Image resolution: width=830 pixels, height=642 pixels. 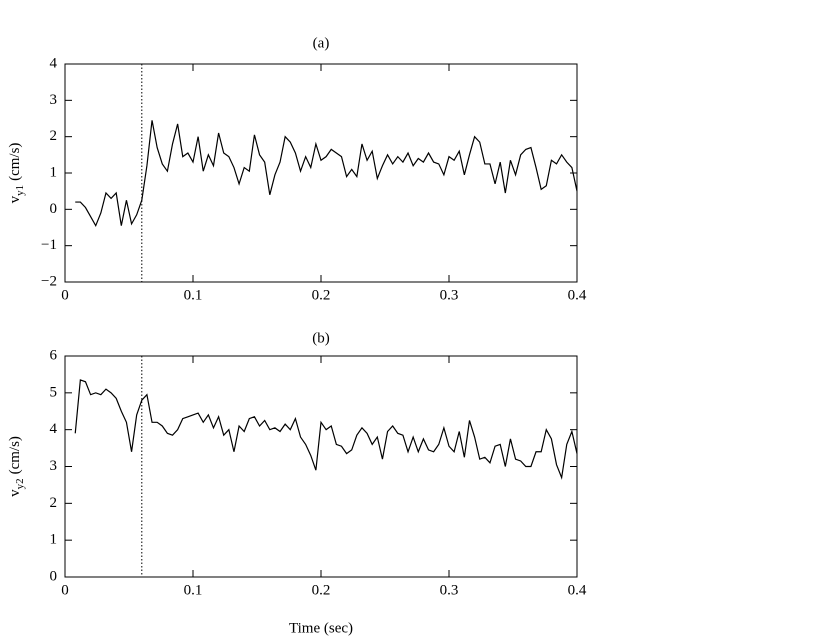 I want to click on chart-title: (a), so click(x=321, y=43).